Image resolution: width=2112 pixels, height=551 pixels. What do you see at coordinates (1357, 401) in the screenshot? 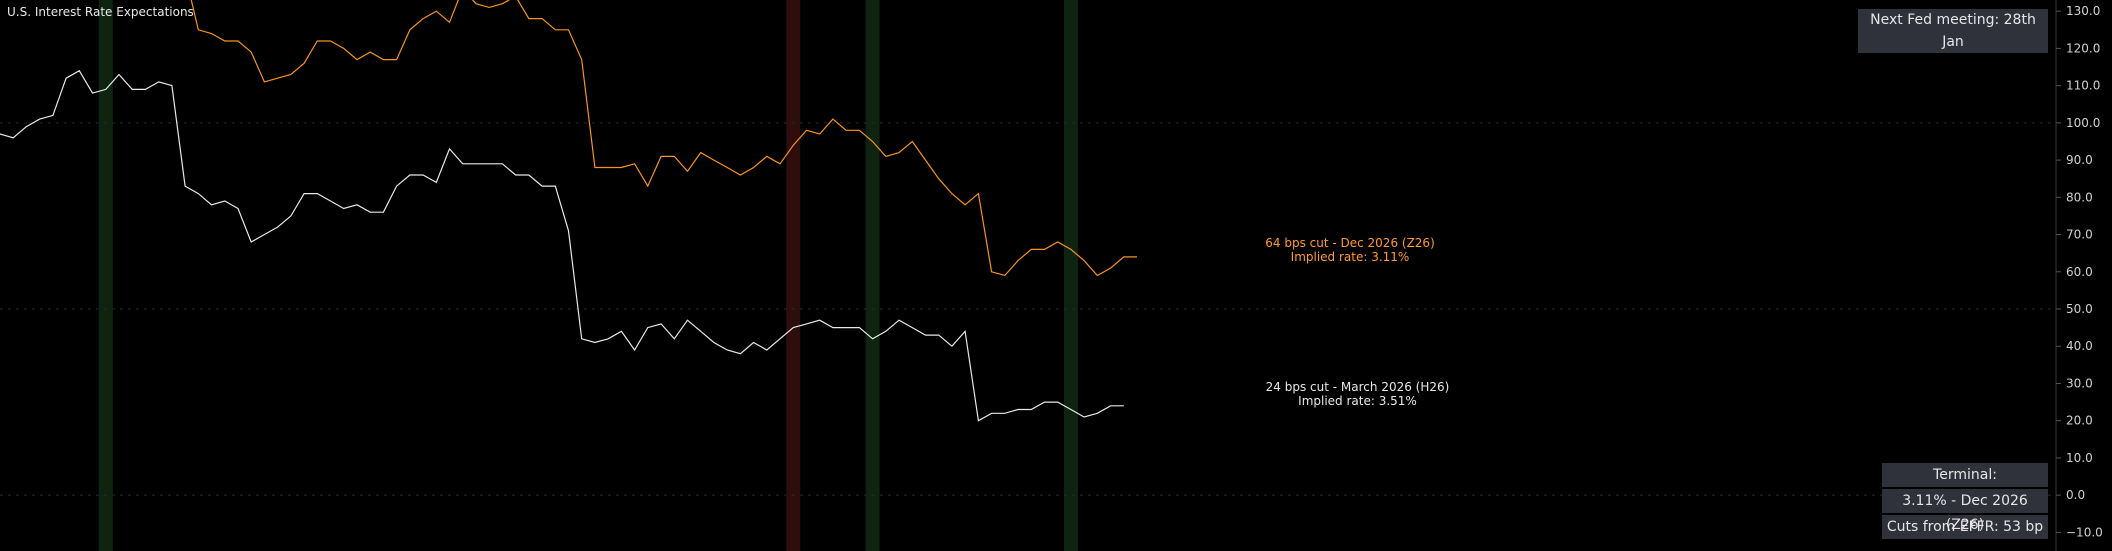
I see `h26-implied-rate-label: Implied rate: 3.51%` at bounding box center [1357, 401].